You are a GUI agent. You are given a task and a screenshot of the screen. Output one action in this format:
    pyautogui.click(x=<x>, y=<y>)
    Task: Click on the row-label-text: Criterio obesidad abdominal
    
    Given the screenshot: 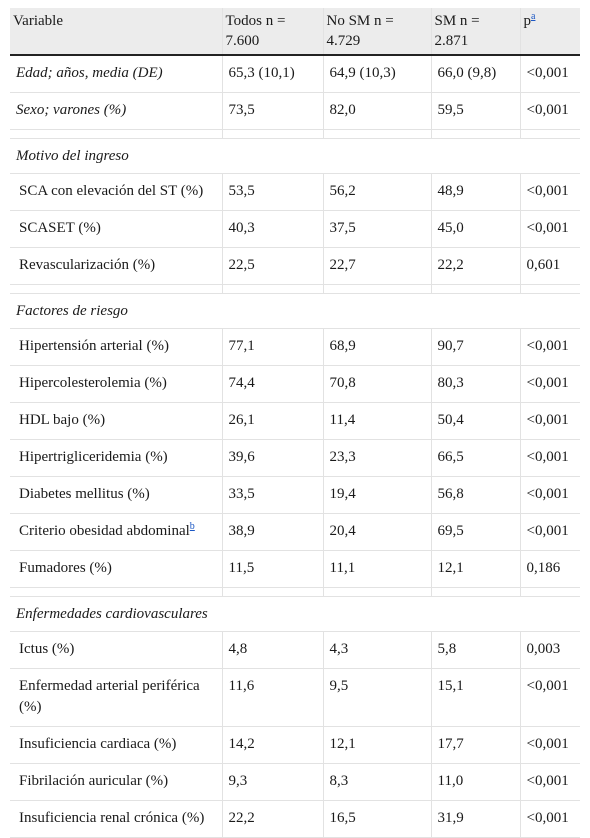 What is the action you would take?
    pyautogui.click(x=104, y=531)
    